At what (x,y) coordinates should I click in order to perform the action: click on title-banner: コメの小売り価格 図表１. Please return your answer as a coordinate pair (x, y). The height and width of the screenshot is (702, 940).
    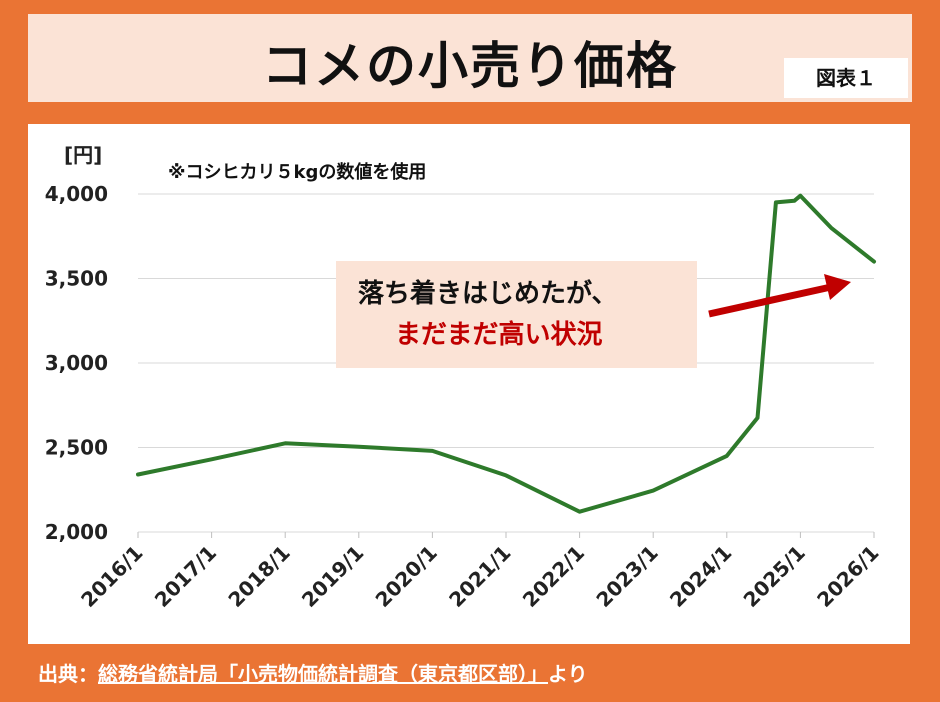
    Looking at the image, I should click on (470, 58).